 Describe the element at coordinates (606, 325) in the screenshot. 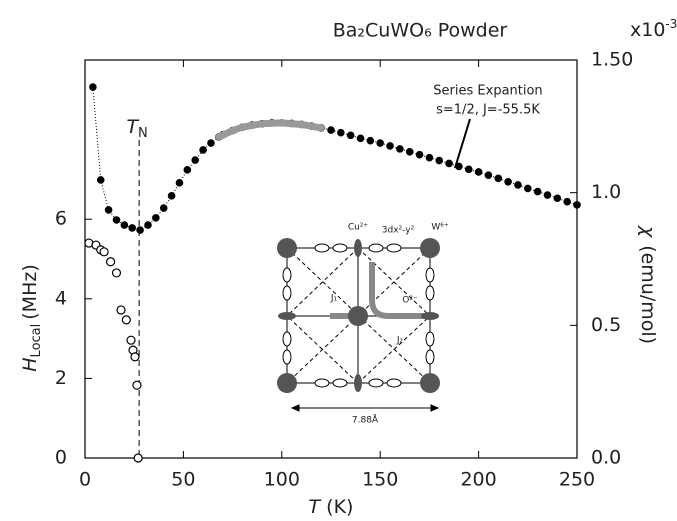

I see `y2-tick-label: 0.5` at that location.